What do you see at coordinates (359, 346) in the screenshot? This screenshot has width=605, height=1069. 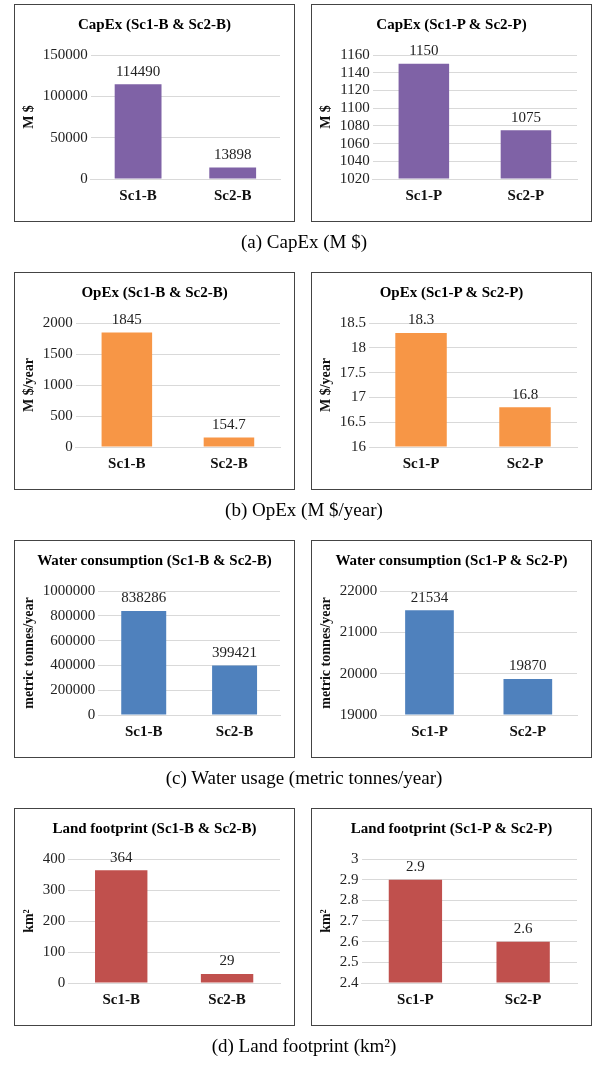 I see `y-tick-label: 18` at bounding box center [359, 346].